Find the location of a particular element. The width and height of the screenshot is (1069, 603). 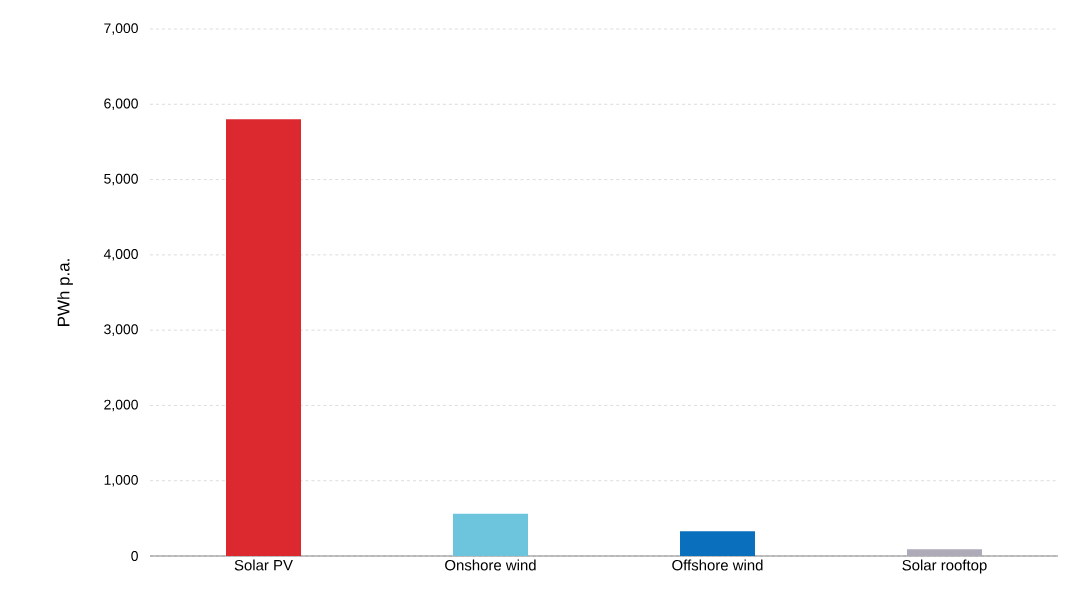

y-tick-label: 0 is located at coordinates (134, 556).